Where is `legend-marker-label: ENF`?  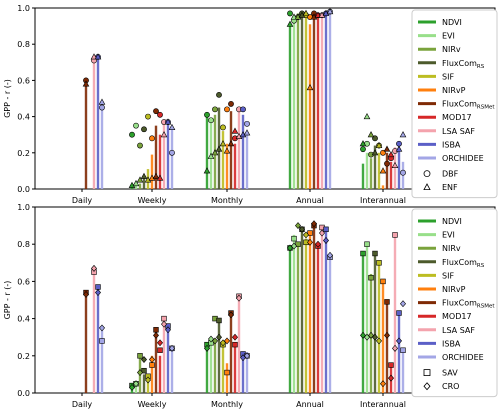 legend-marker-label: ENF is located at coordinates (450, 187).